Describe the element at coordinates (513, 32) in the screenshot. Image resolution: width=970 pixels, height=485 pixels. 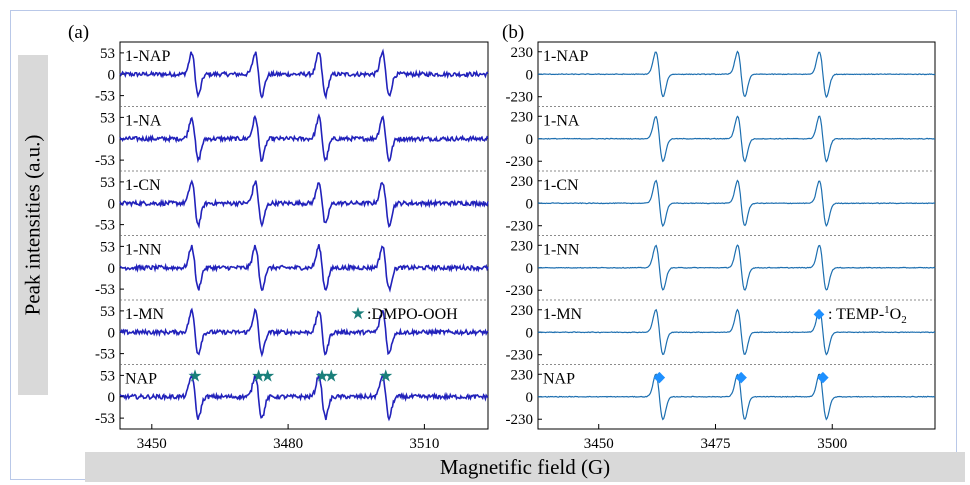
I see `panel-label-1: (b)` at that location.